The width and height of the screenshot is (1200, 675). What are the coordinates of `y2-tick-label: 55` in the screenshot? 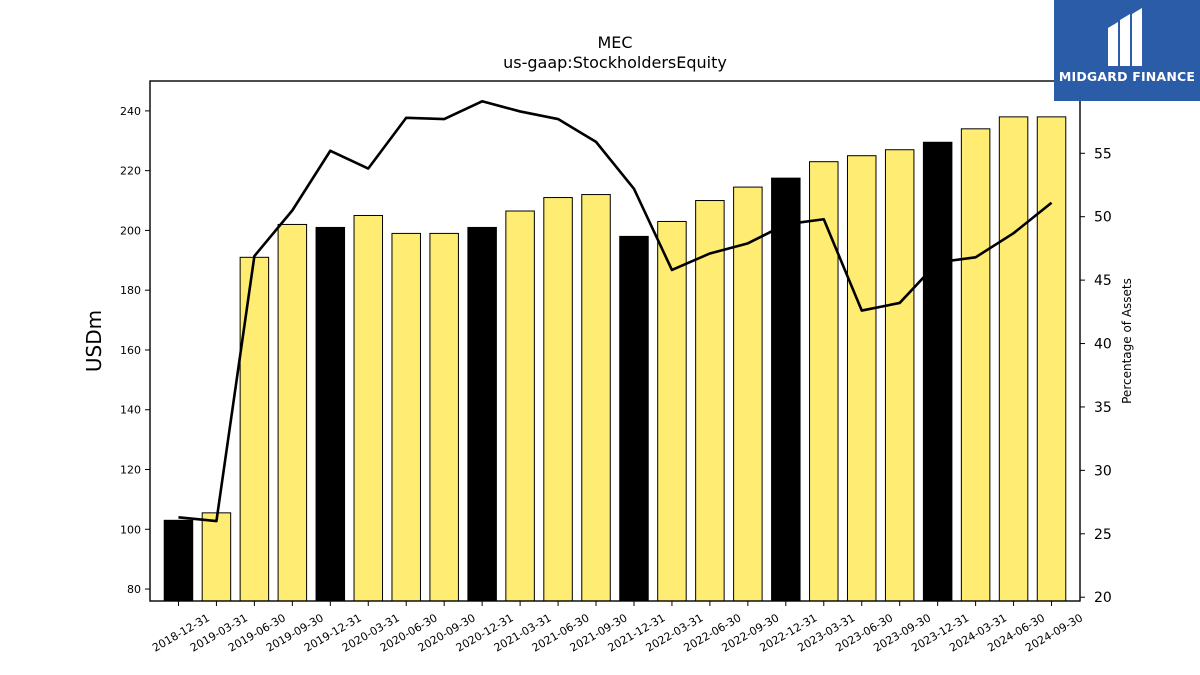 It's located at (1103, 154).